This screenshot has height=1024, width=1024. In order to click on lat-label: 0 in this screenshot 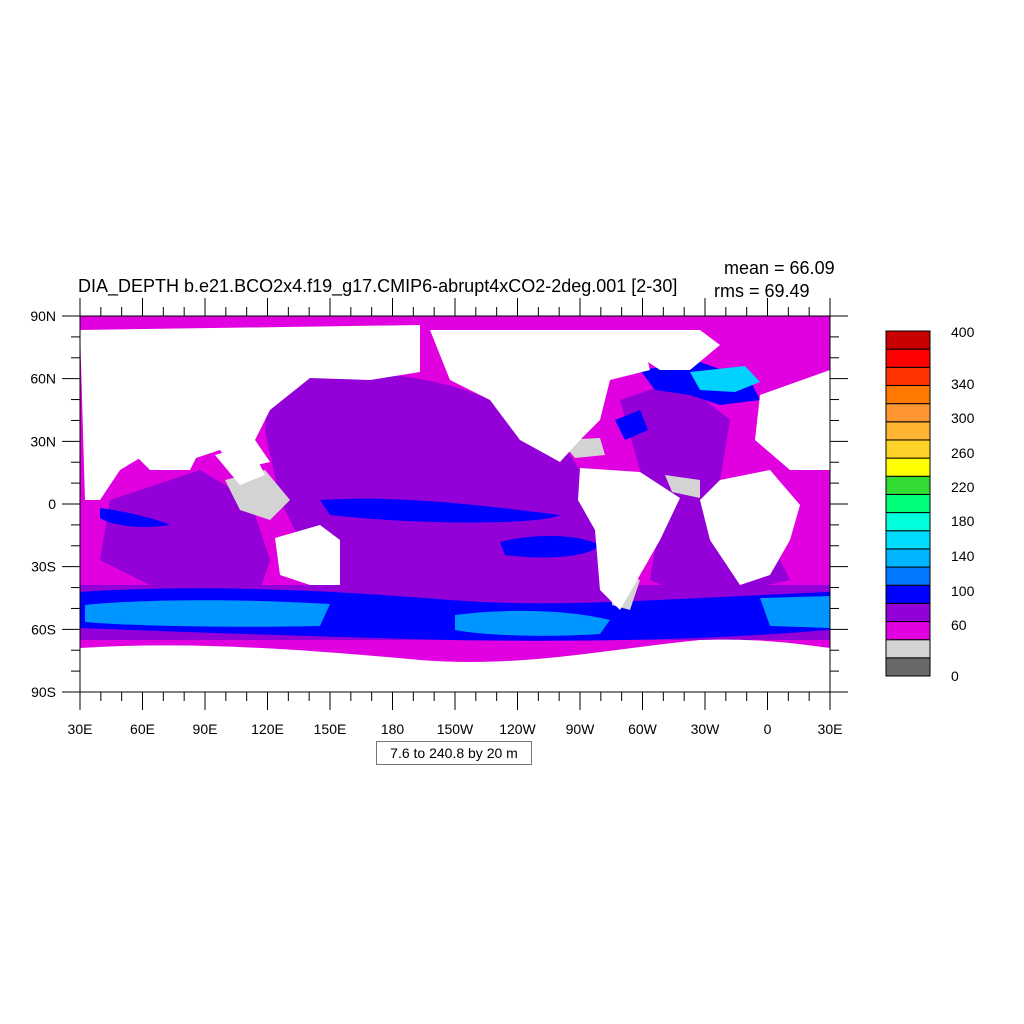, I will do `click(52, 504)`.